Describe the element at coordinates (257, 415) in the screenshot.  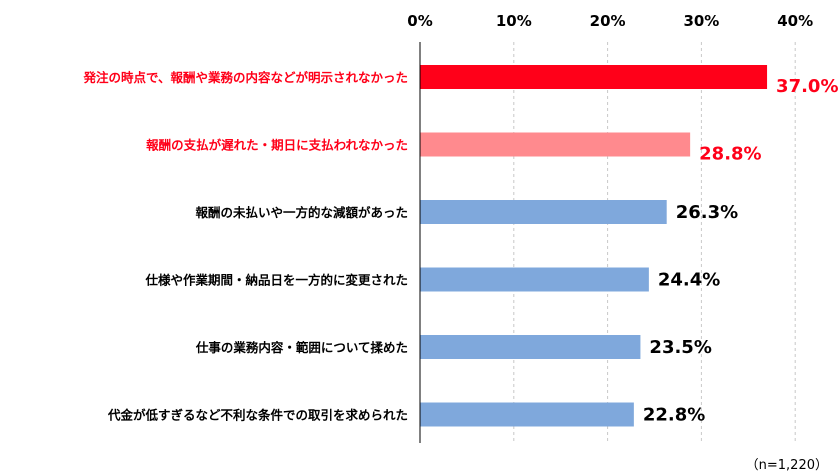
I see `category-label: 代金が低すぎるなど不利な条件での取引を求められた` at that location.